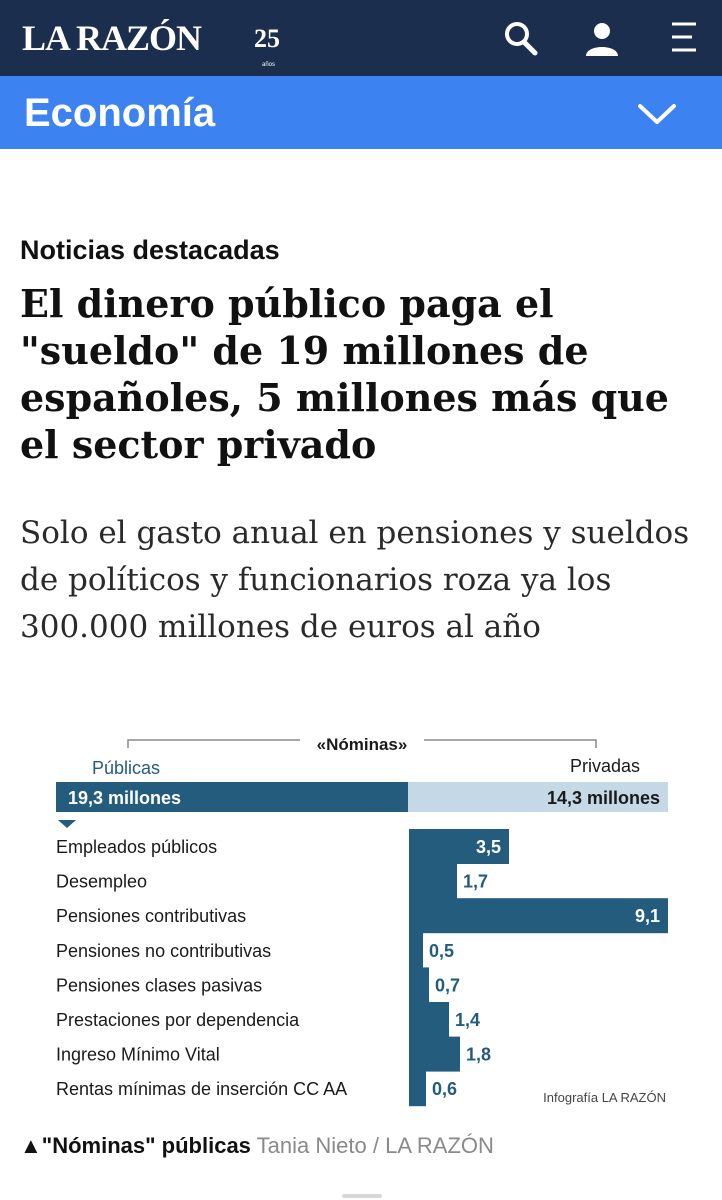 The height and width of the screenshot is (1200, 722). Describe the element at coordinates (467, 1020) in the screenshot. I see `value-label: 1,4` at that location.